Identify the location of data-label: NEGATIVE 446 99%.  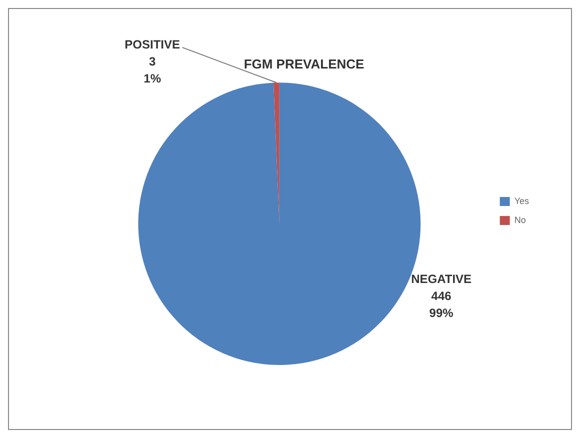
(441, 296).